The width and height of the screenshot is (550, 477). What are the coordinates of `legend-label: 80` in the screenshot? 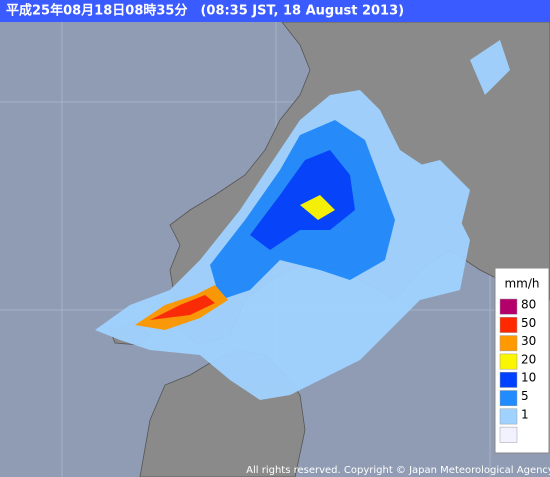 It's located at (528, 305).